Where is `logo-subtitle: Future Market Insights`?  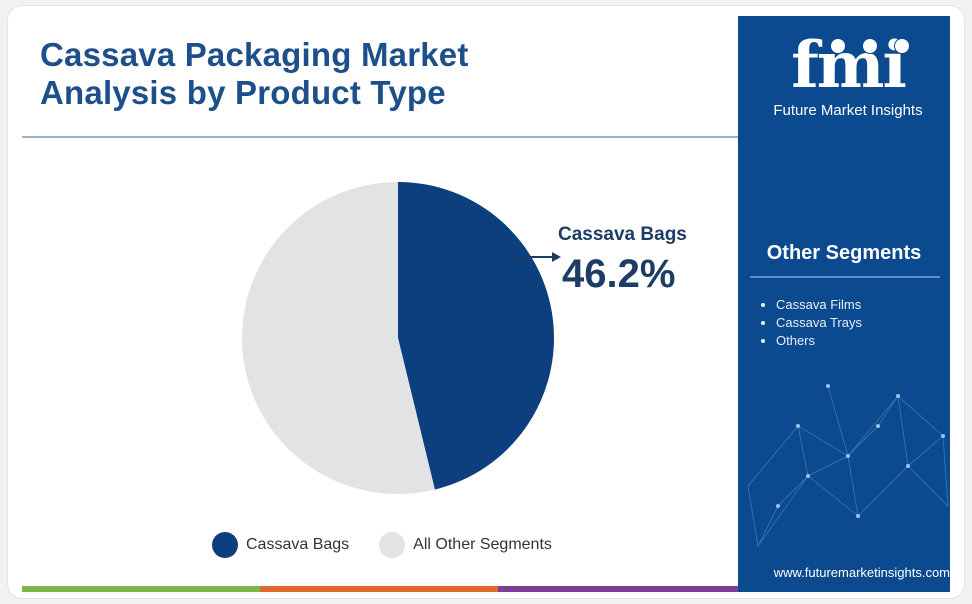 logo-subtitle: Future Market Insights is located at coordinates (848, 110).